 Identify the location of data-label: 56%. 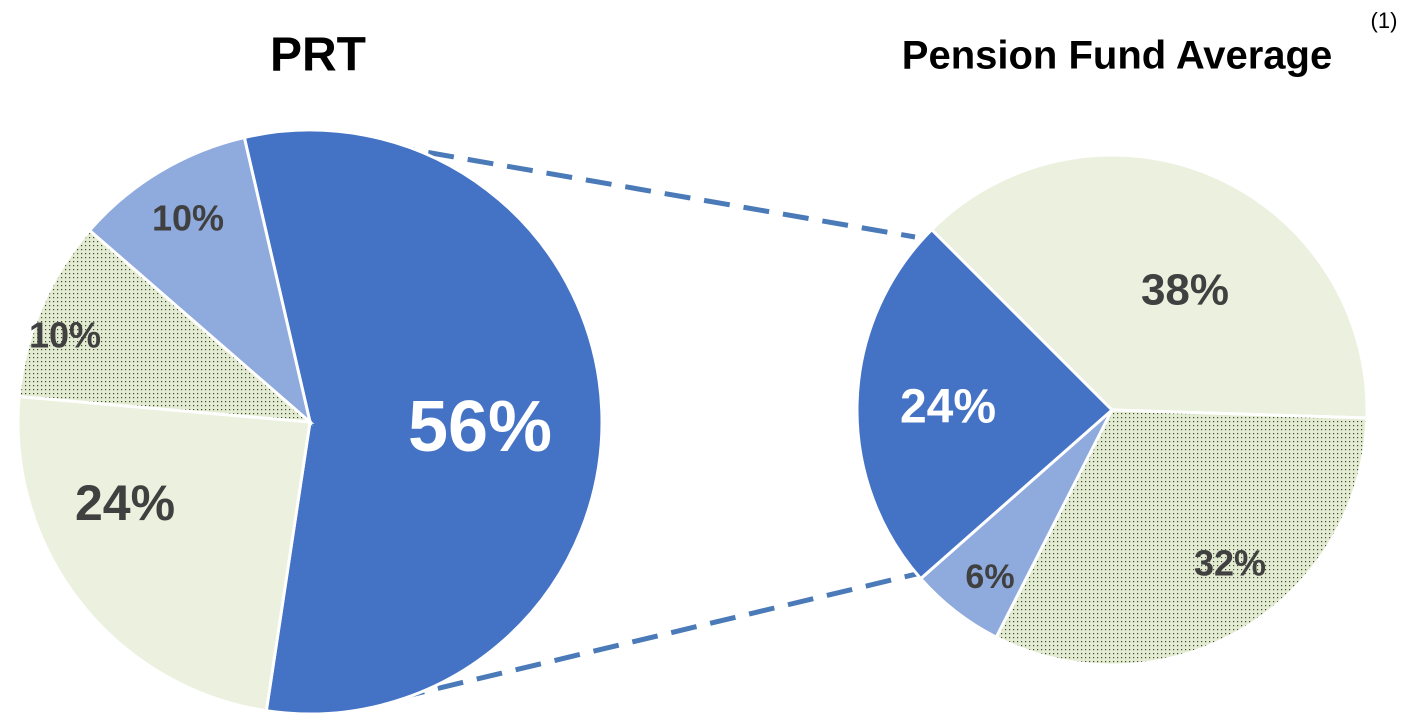
(480, 427).